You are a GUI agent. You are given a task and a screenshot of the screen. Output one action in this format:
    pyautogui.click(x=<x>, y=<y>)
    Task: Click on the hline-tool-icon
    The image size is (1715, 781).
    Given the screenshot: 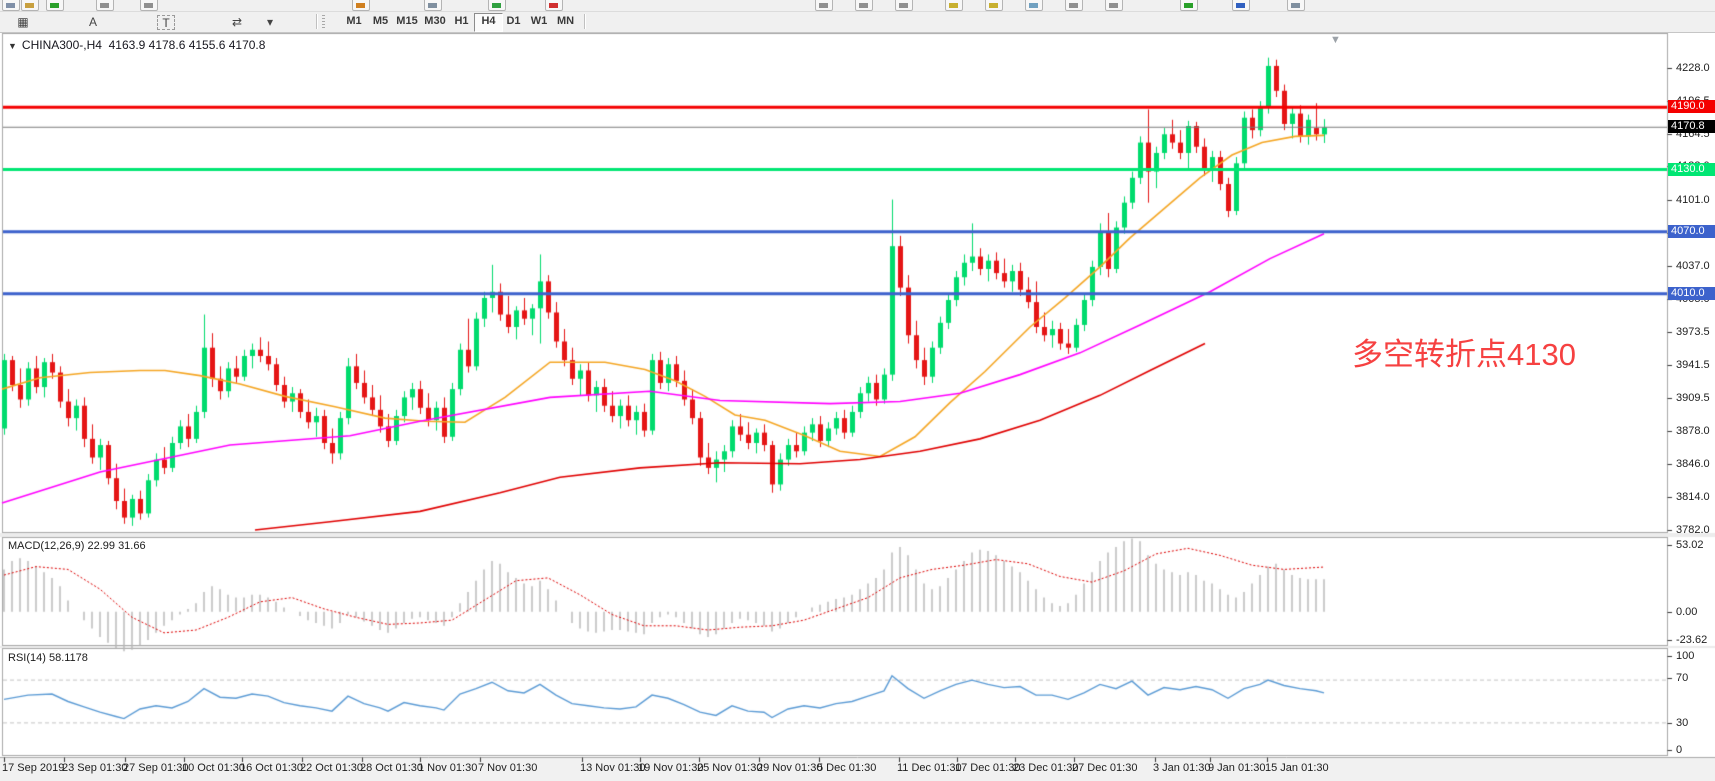 What is the action you would take?
    pyautogui.click(x=863, y=5)
    